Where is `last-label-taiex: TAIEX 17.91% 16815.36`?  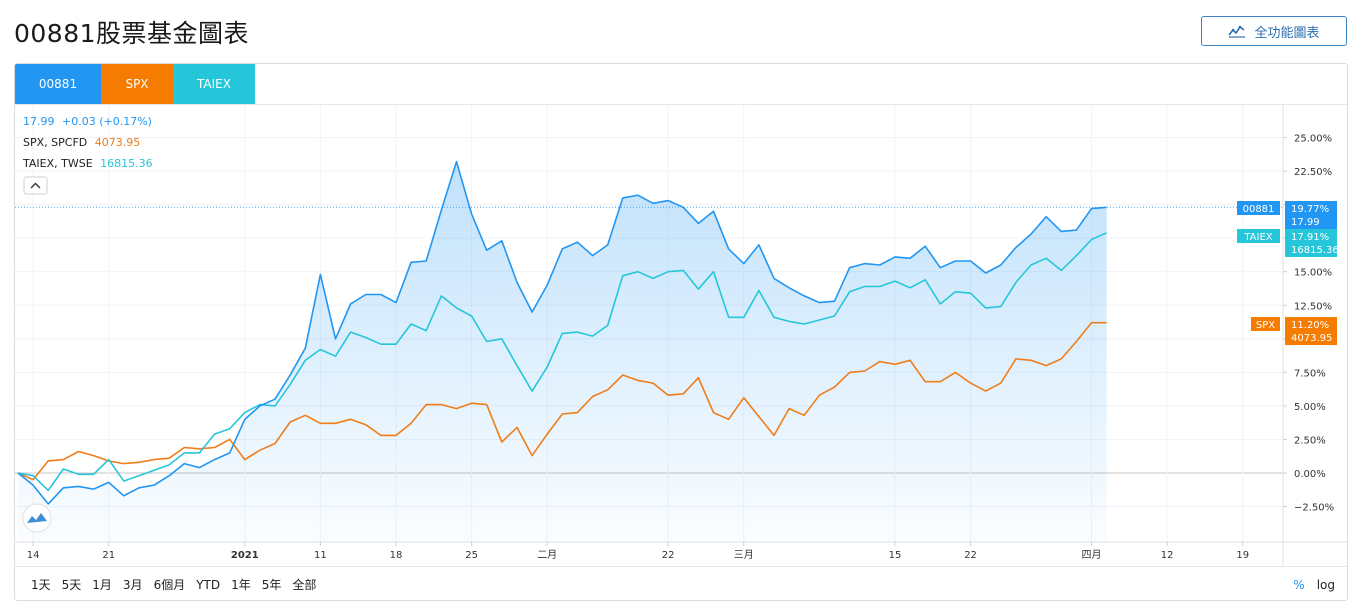 last-label-taiex: TAIEX 17.91% 16815.36 is located at coordinates (1288, 243).